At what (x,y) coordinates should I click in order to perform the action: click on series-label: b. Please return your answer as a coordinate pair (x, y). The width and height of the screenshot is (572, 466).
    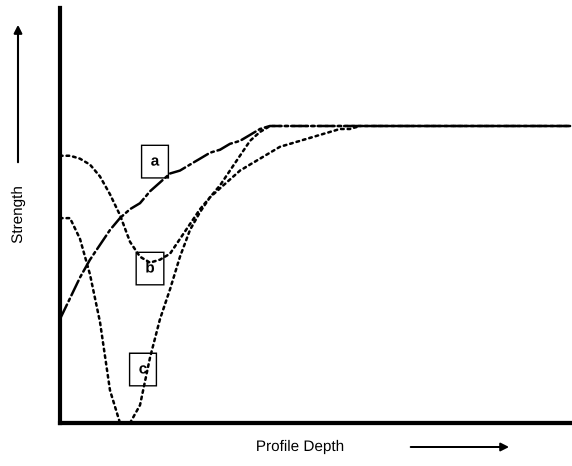
    Looking at the image, I should click on (150, 267).